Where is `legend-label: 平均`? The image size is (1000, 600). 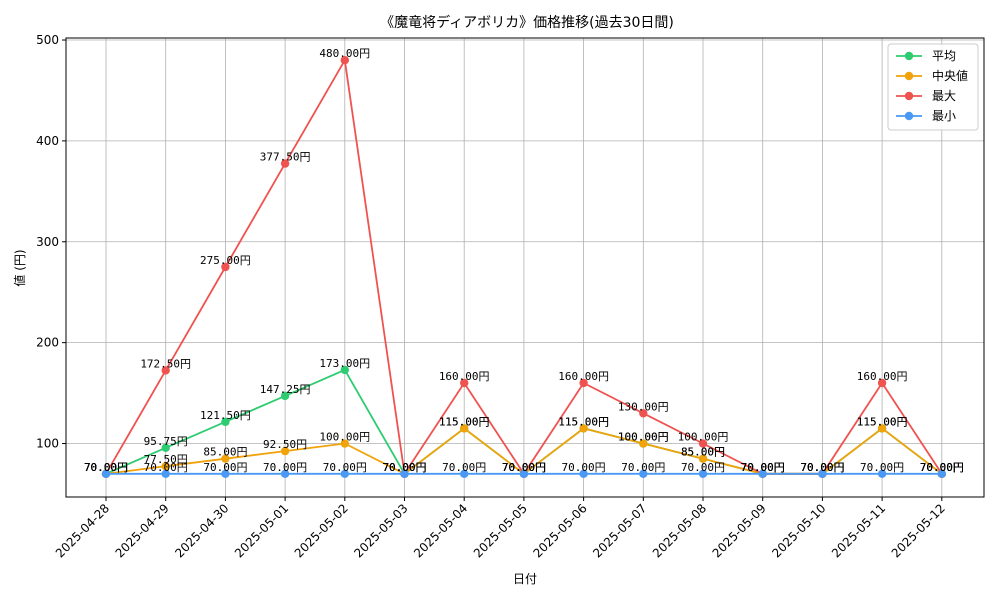 legend-label: 平均 is located at coordinates (944, 56).